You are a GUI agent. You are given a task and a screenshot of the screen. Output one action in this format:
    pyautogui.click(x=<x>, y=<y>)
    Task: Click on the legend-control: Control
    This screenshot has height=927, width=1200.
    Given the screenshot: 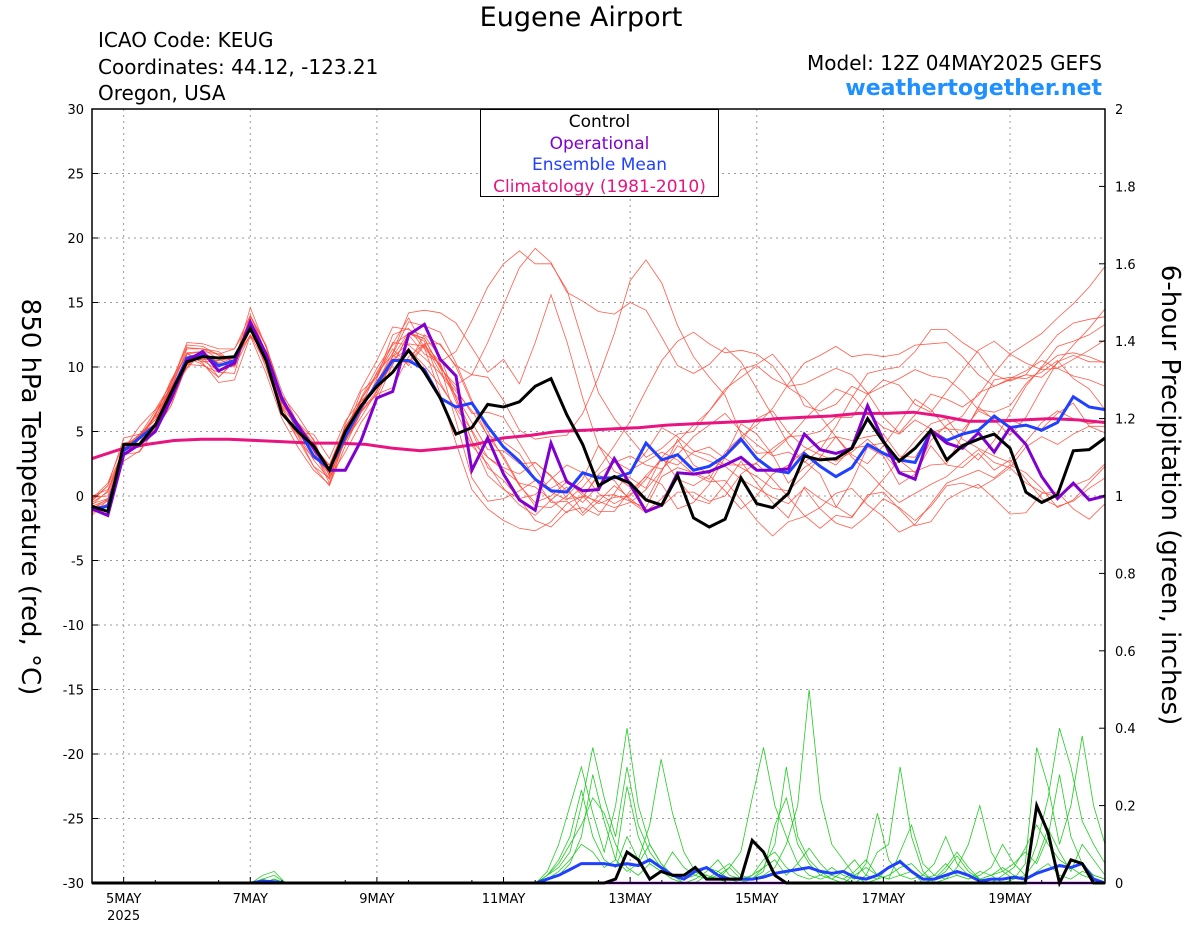 What is the action you would take?
    pyautogui.click(x=599, y=122)
    